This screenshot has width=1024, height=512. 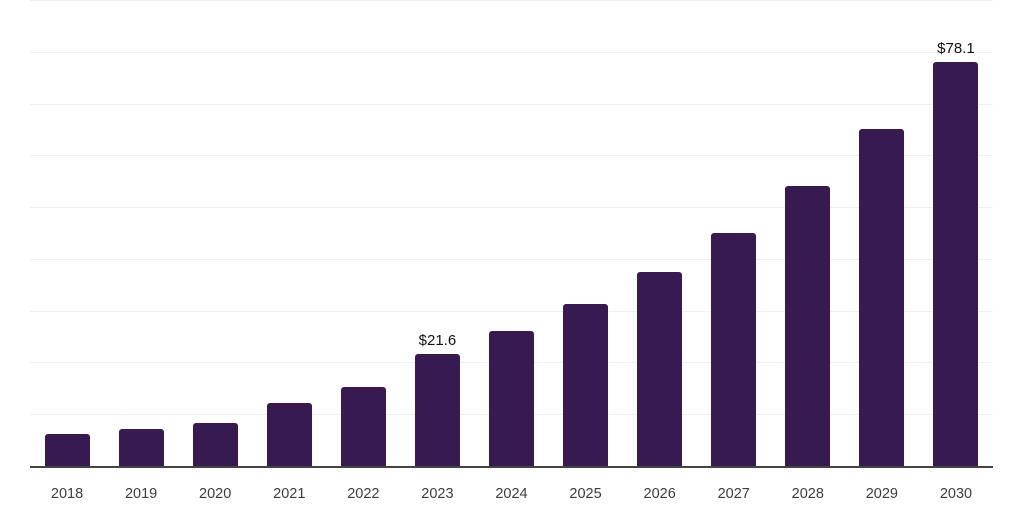 What do you see at coordinates (363, 494) in the screenshot?
I see `x-axis-tick-label-2022: 2022` at bounding box center [363, 494].